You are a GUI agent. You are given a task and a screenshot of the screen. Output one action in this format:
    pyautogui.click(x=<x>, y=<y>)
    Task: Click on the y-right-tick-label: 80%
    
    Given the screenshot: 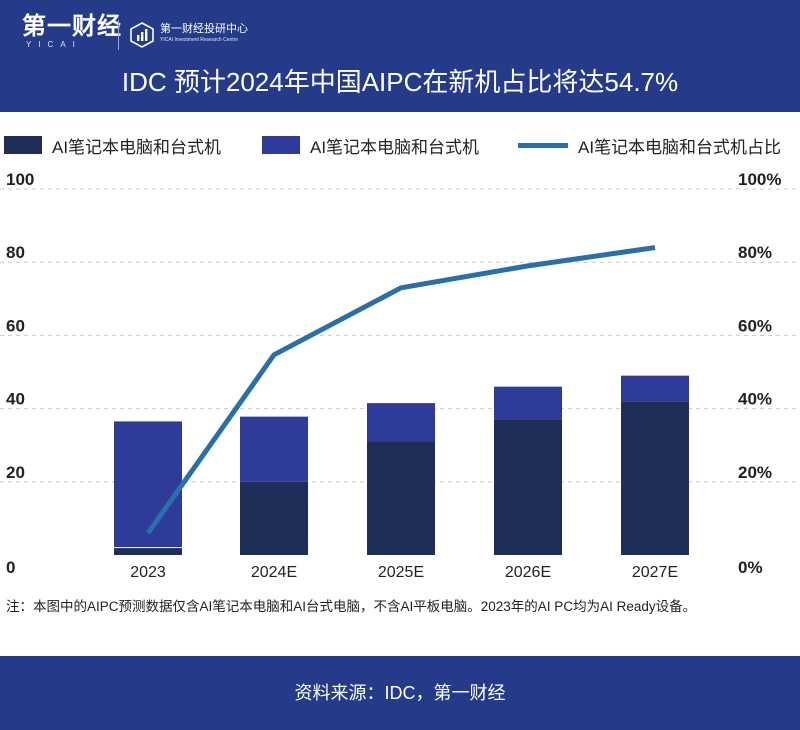 What is the action you would take?
    pyautogui.click(x=755, y=252)
    